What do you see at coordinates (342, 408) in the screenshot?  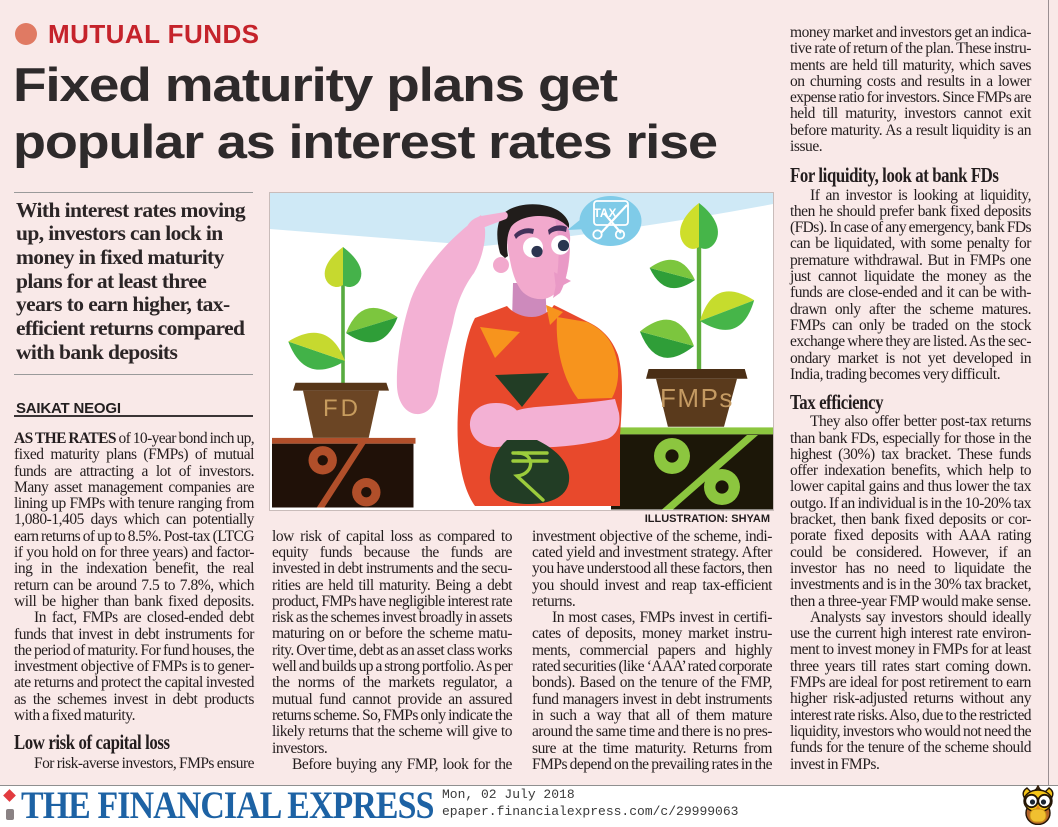 I see `svg-text: FD` at bounding box center [342, 408].